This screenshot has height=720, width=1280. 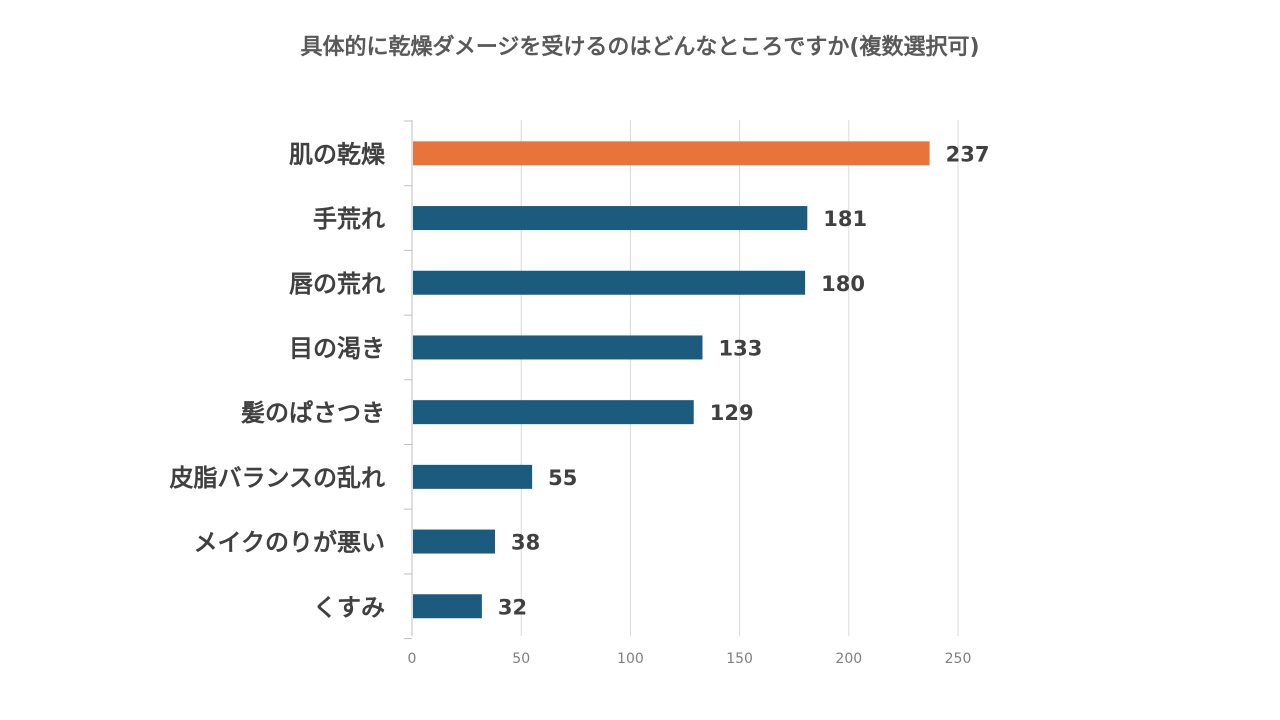 What do you see at coordinates (630, 659) in the screenshot?
I see `x-tick-label: 100` at bounding box center [630, 659].